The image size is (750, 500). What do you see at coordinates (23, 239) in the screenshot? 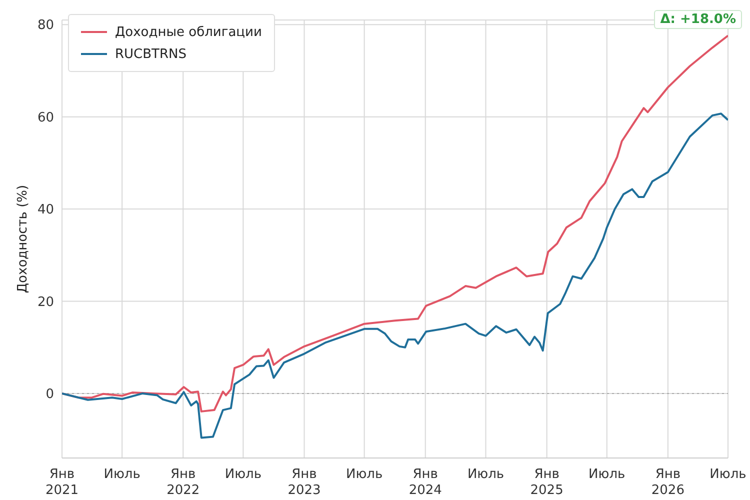
I see `y-axis-title: Доходность (%)` at bounding box center [23, 239].